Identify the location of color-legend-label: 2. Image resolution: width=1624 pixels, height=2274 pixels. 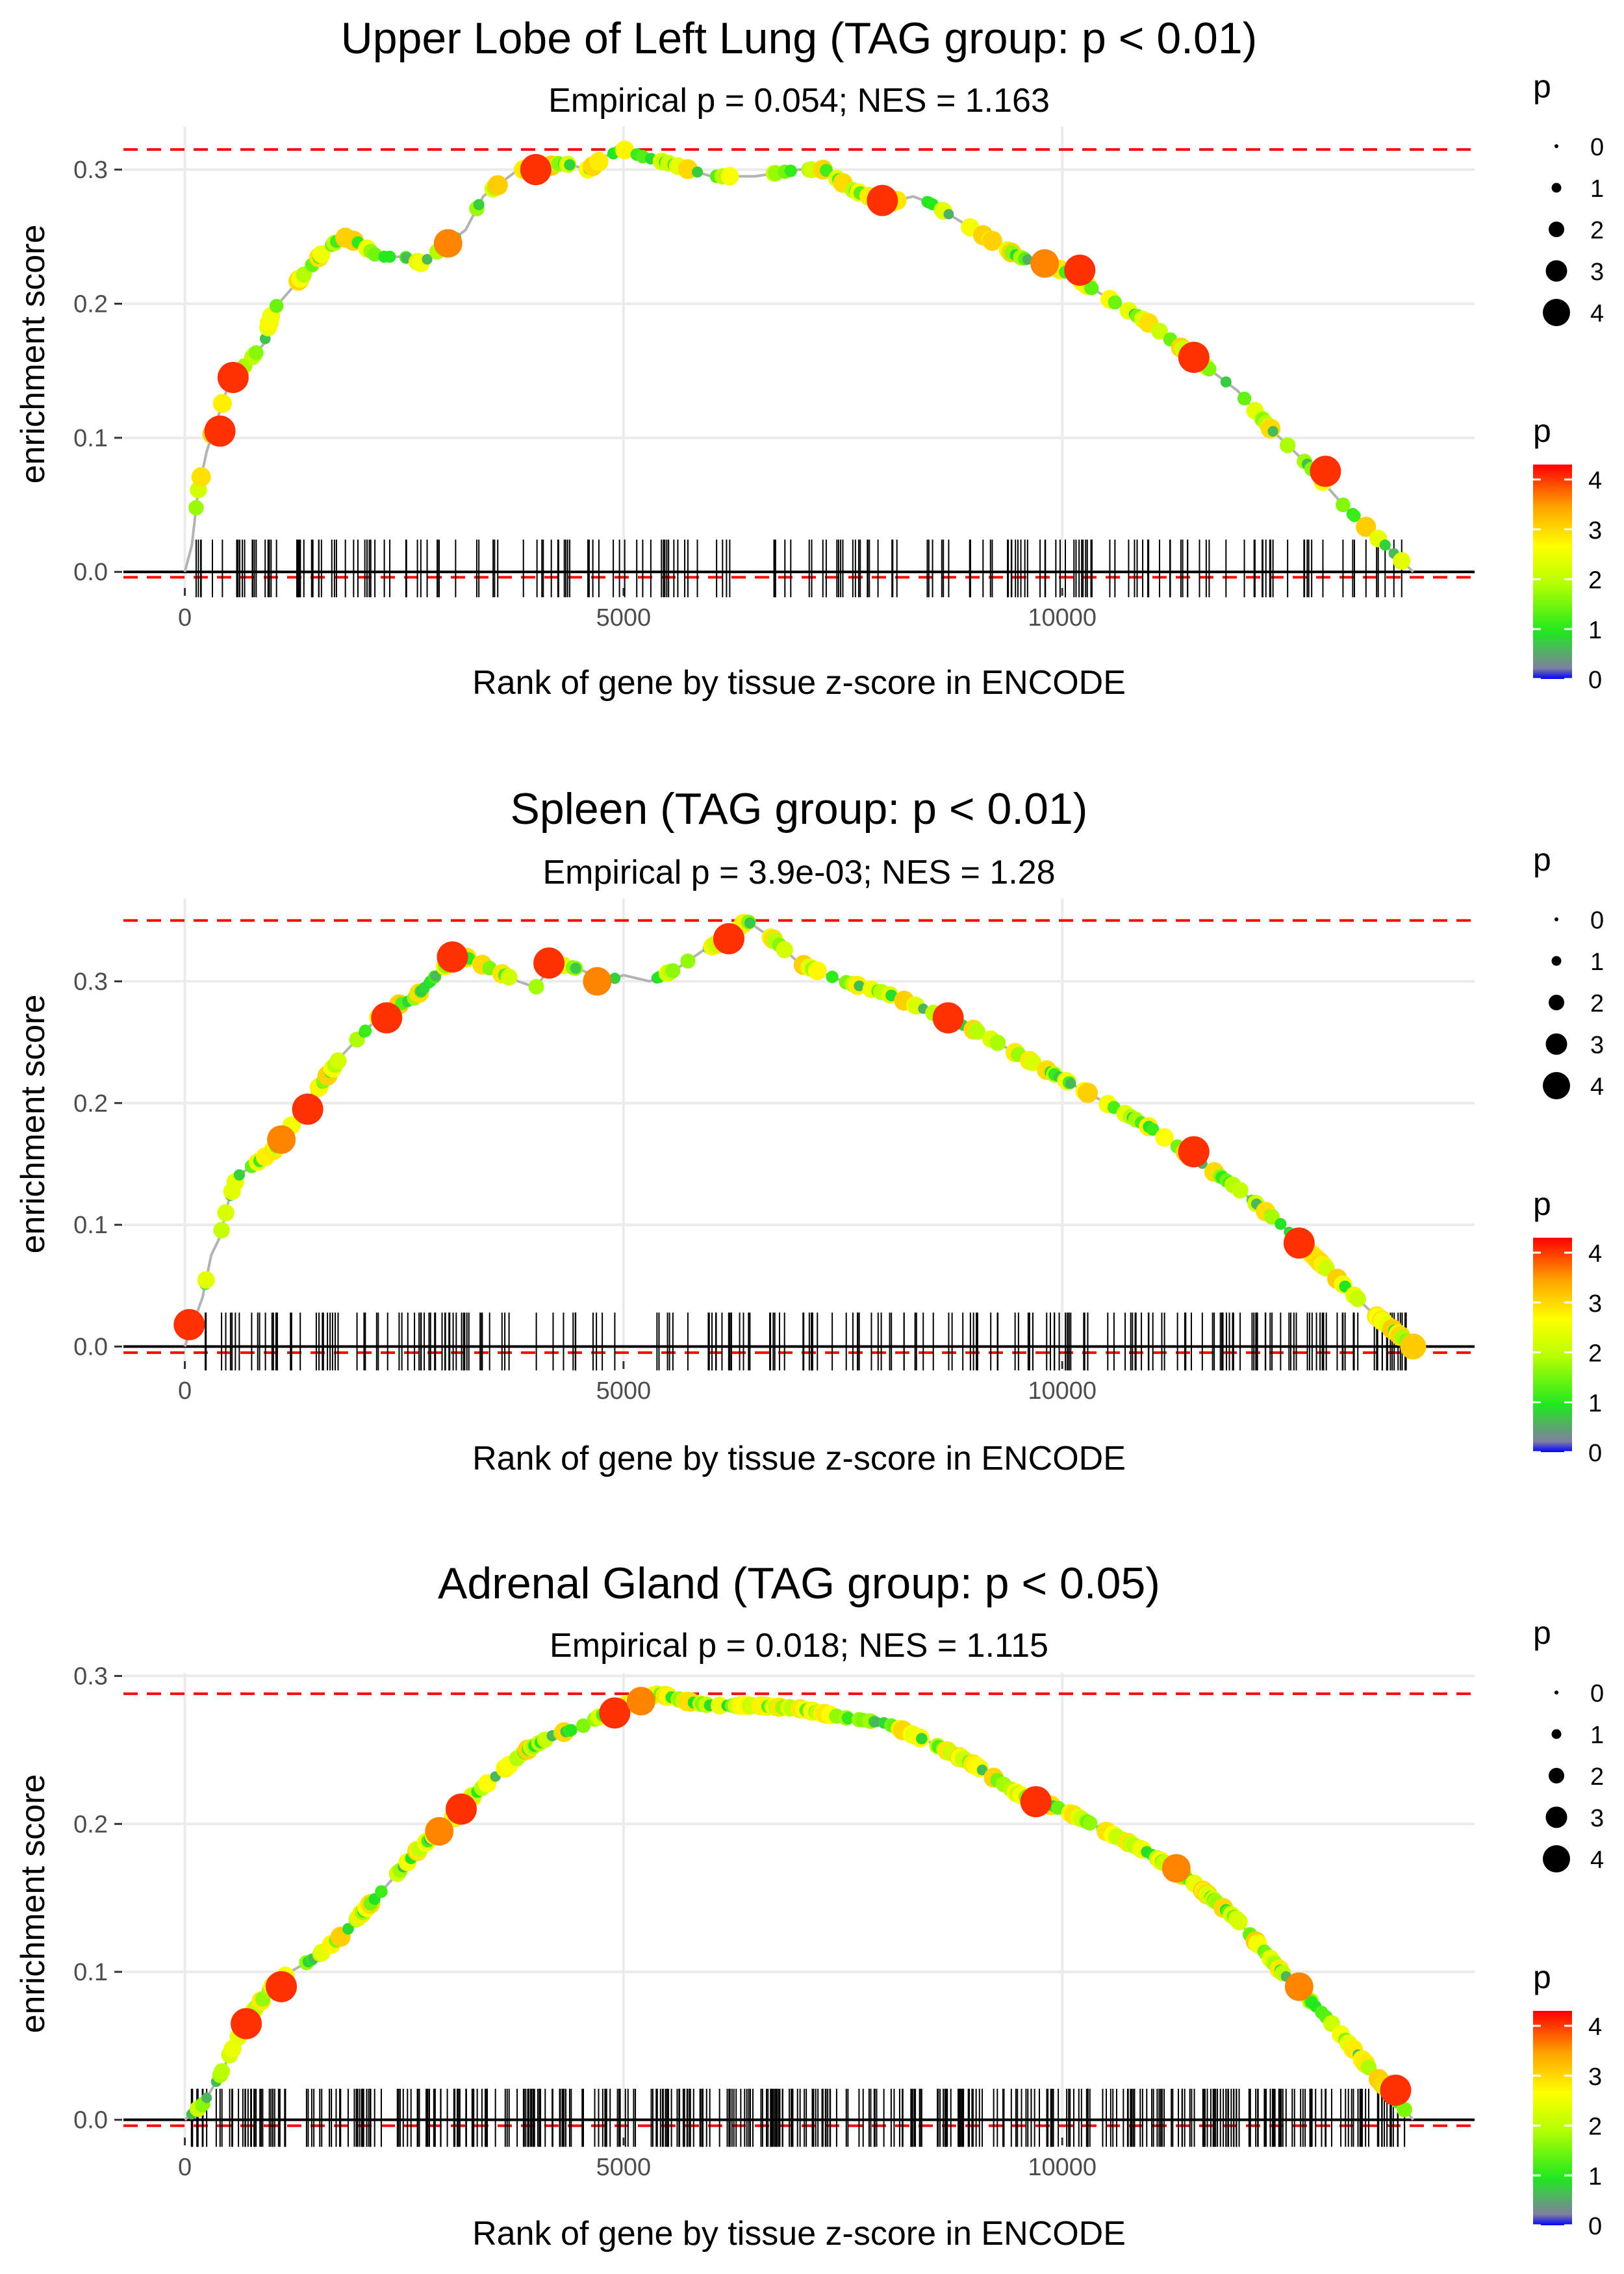
(1595, 580).